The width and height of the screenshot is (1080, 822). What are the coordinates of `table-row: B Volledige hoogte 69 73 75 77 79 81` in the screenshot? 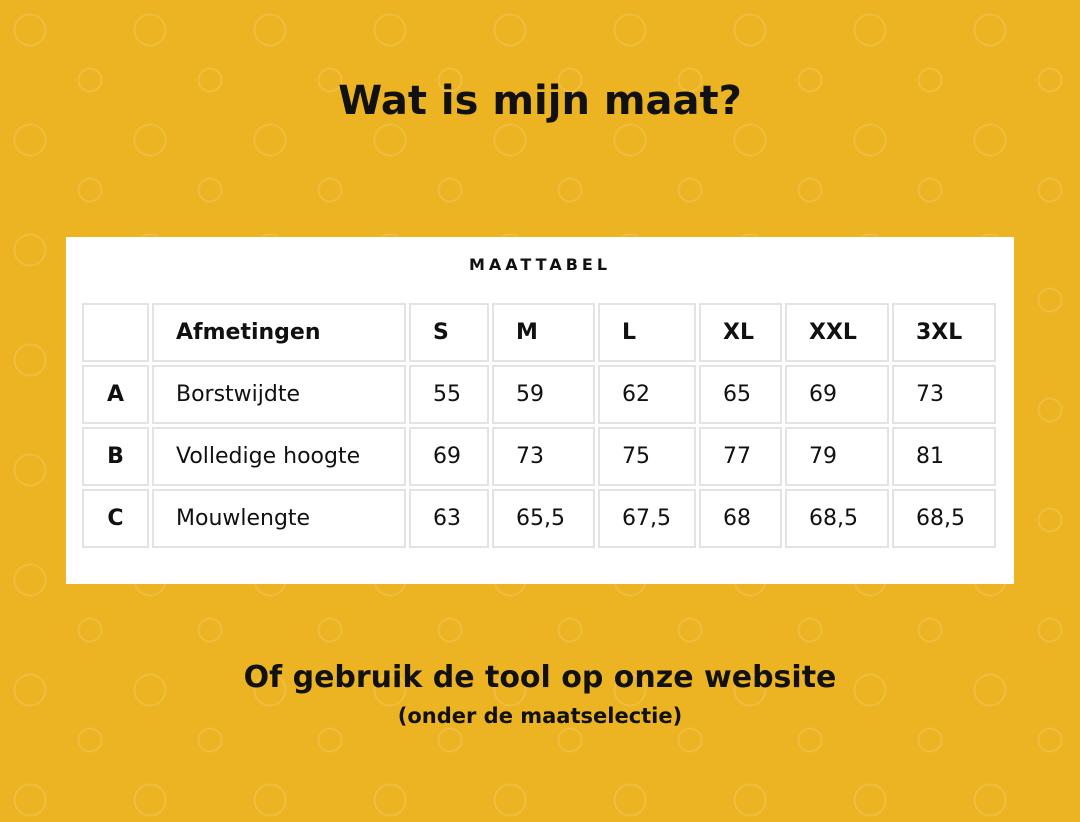 It's located at (539, 456).